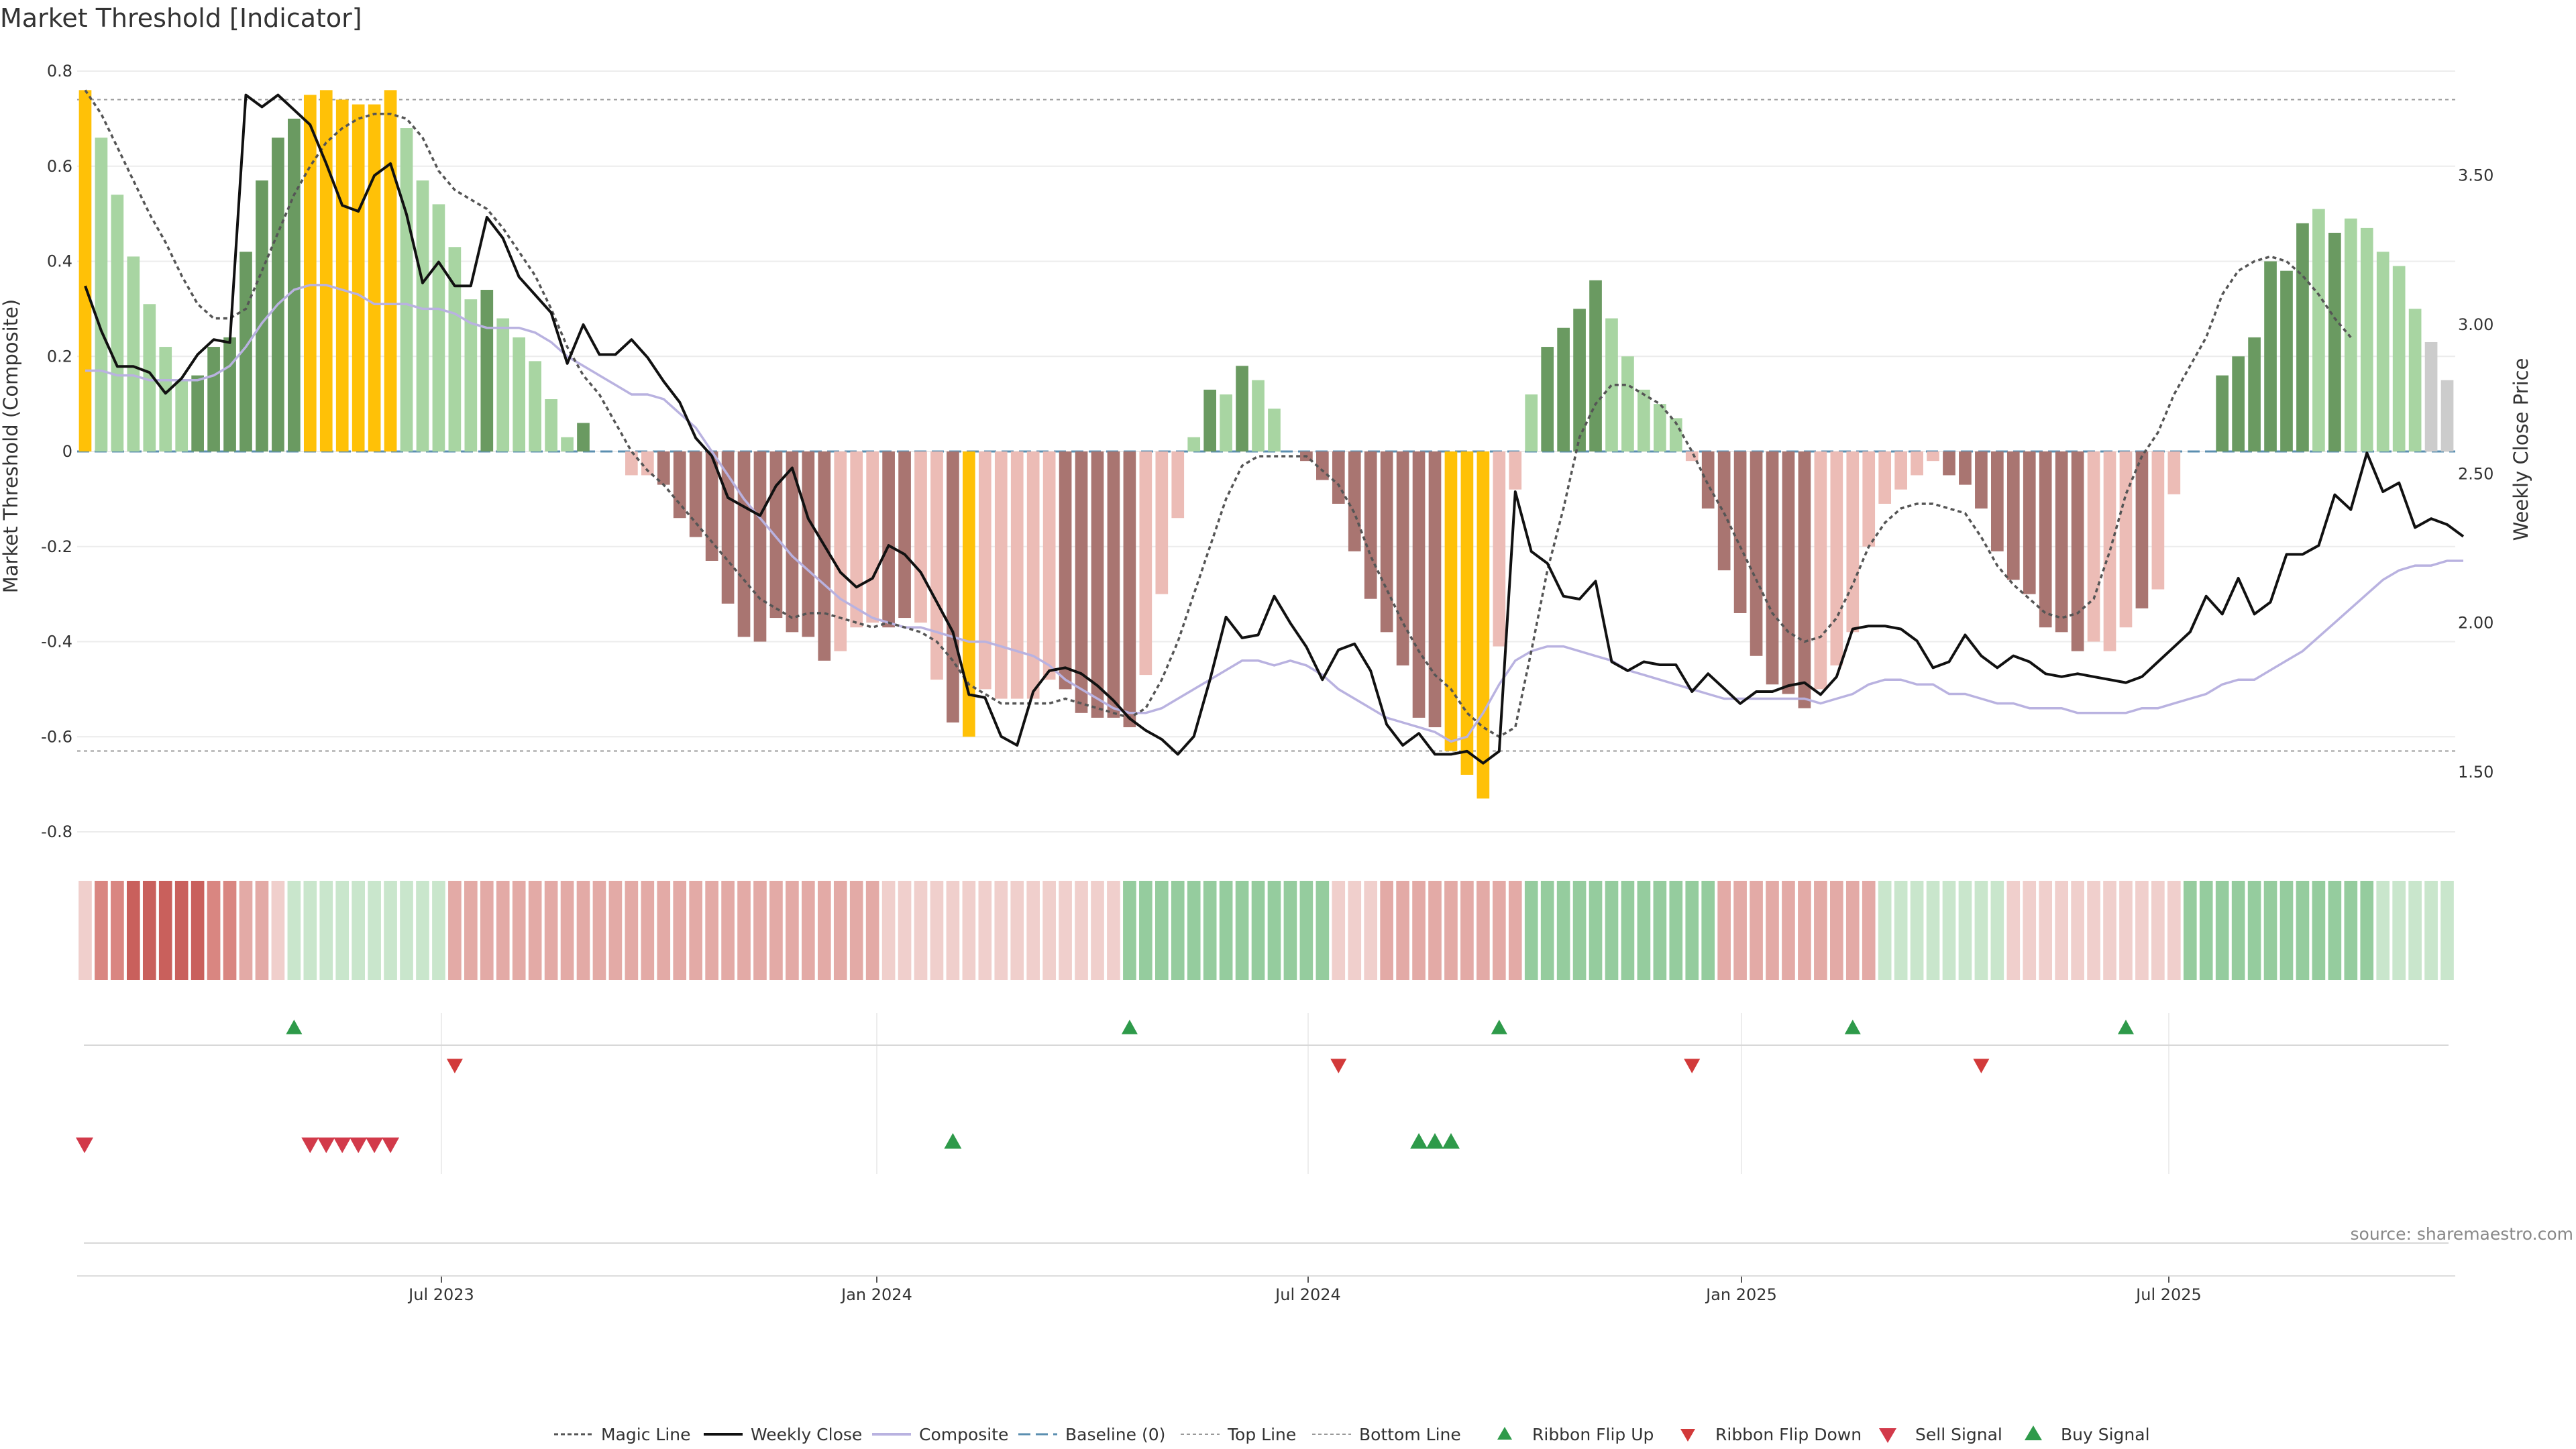 The height and width of the screenshot is (1449, 2576). I want to click on x-tick-label: Jul 2023, so click(440, 1294).